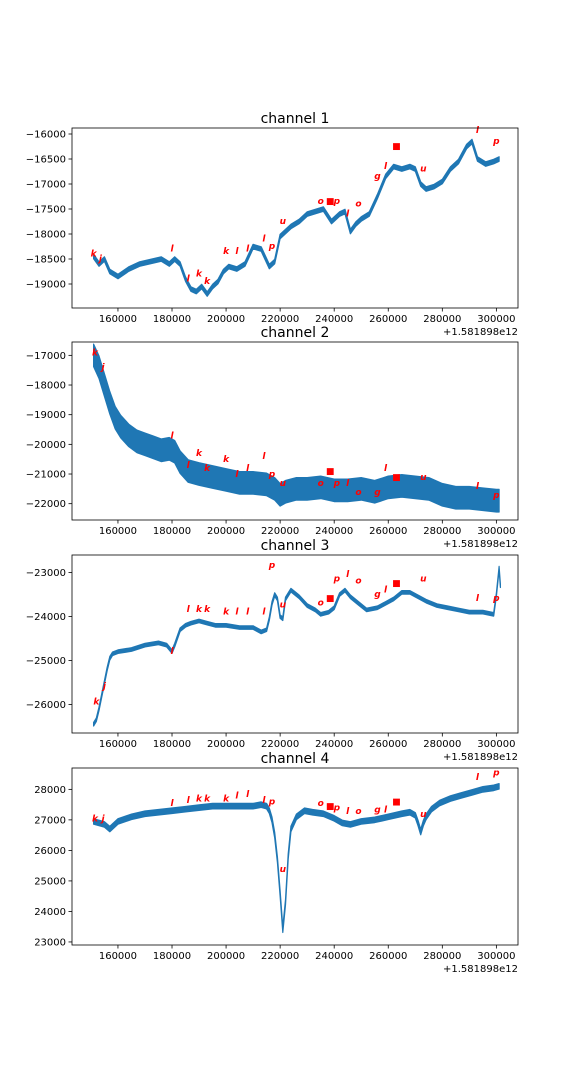 This screenshot has height=1080, width=576. Describe the element at coordinates (295, 546) in the screenshot. I see `panel-title: channel 3` at that location.